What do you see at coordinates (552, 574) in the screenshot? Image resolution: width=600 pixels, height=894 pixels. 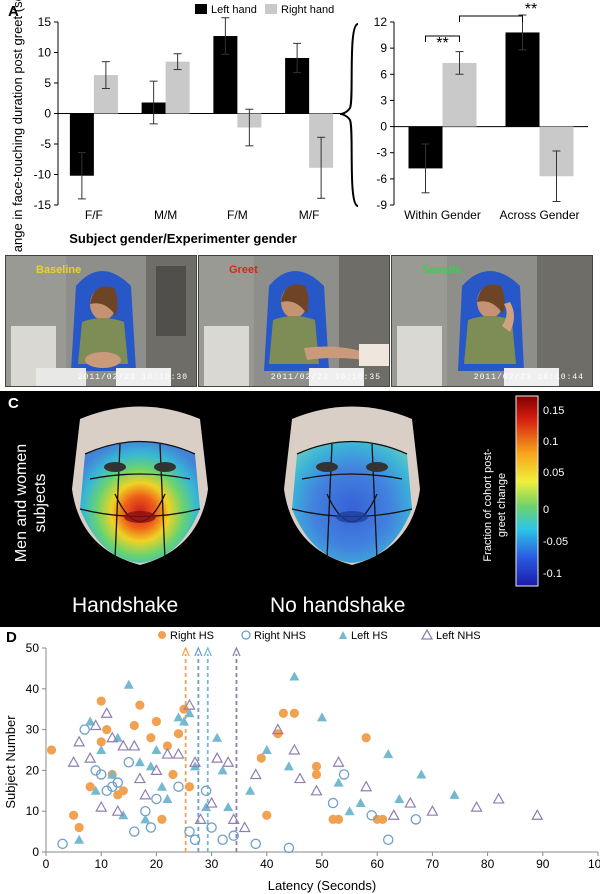 I see `cb-tick-5: -0.1` at bounding box center [552, 574].